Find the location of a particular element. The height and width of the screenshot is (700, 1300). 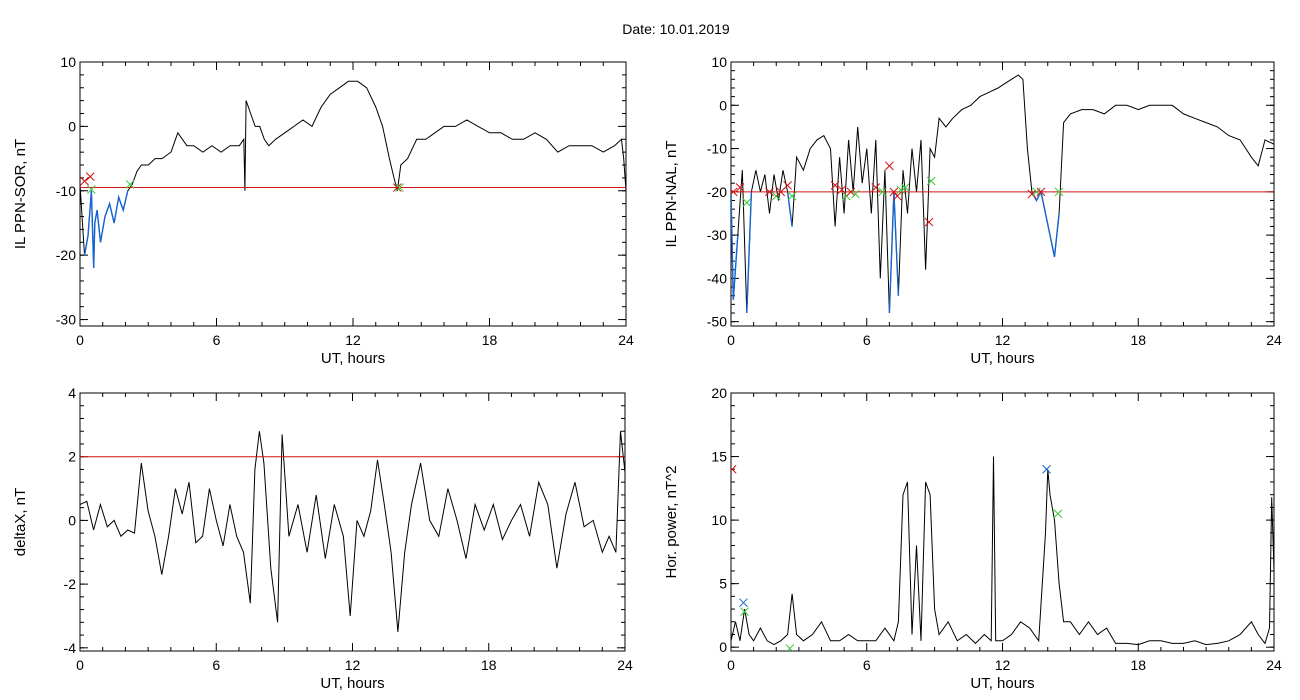

y-tick-label: 4 is located at coordinates (72, 393).